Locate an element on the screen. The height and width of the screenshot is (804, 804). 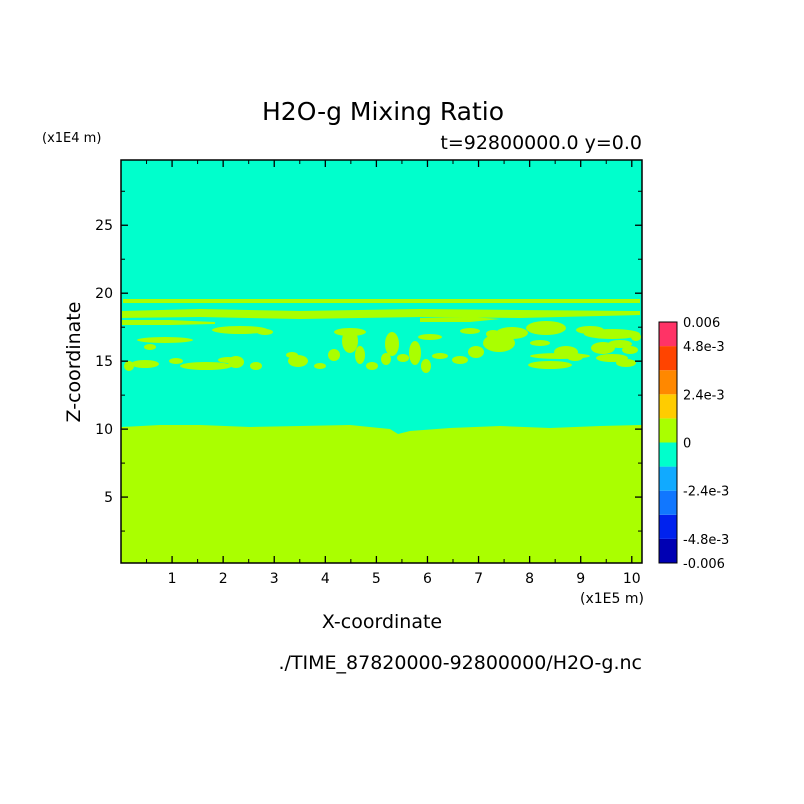
x-tick-label: 9 is located at coordinates (580, 579).